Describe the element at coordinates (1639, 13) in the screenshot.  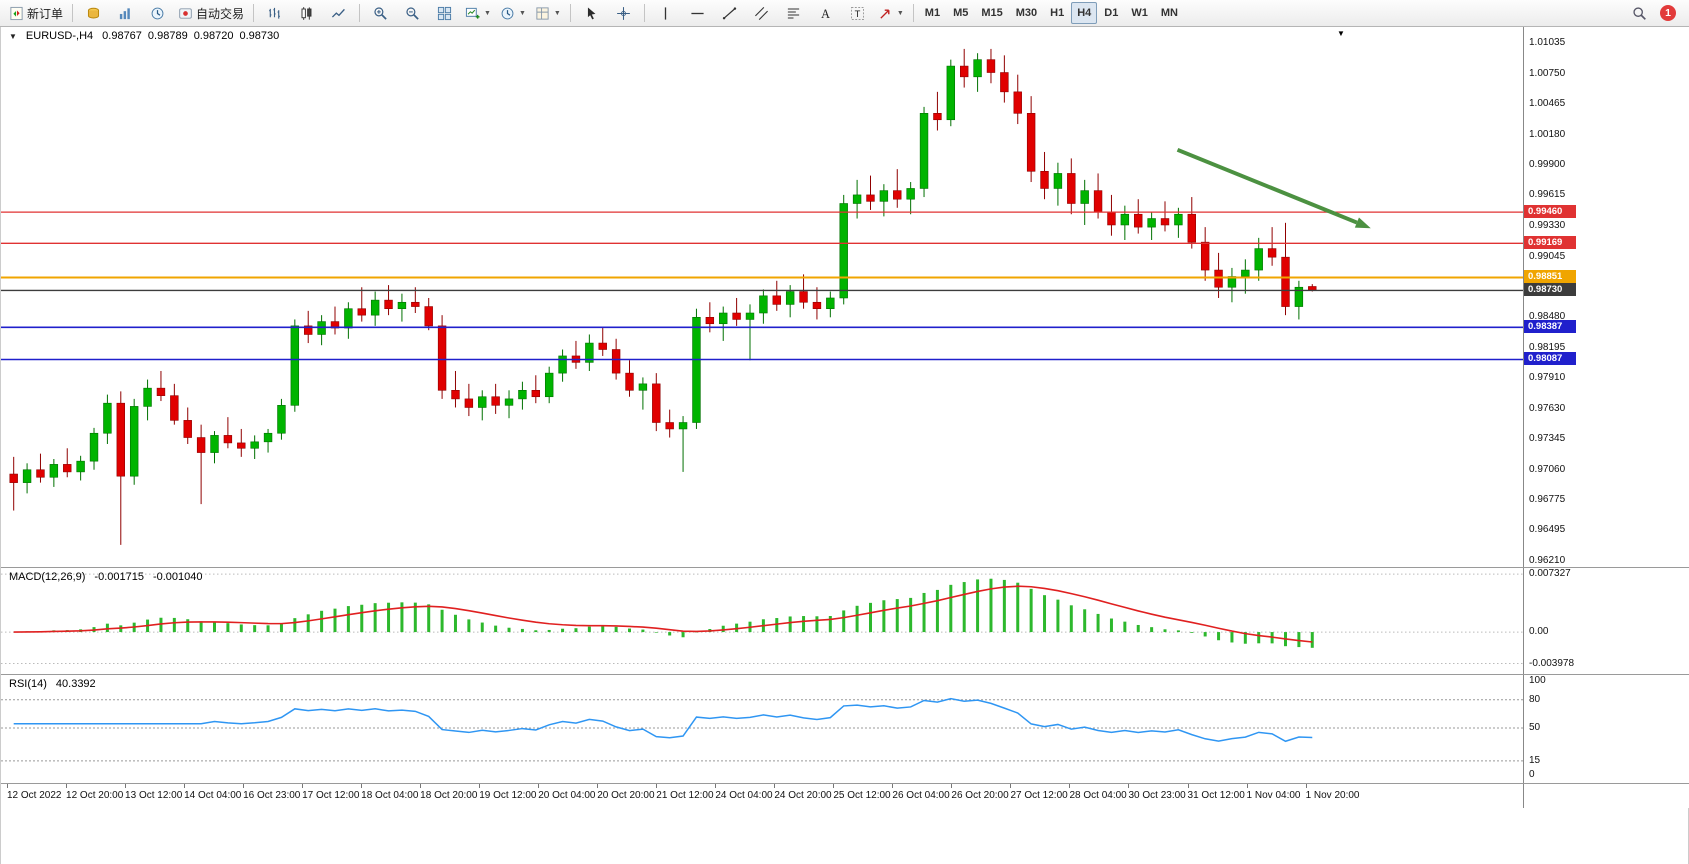
I see `search-button` at that location.